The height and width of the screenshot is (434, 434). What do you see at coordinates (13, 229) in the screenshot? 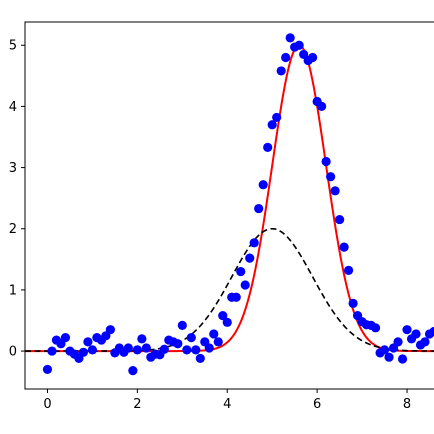
I see `y-tick-label: 2` at bounding box center [13, 229].